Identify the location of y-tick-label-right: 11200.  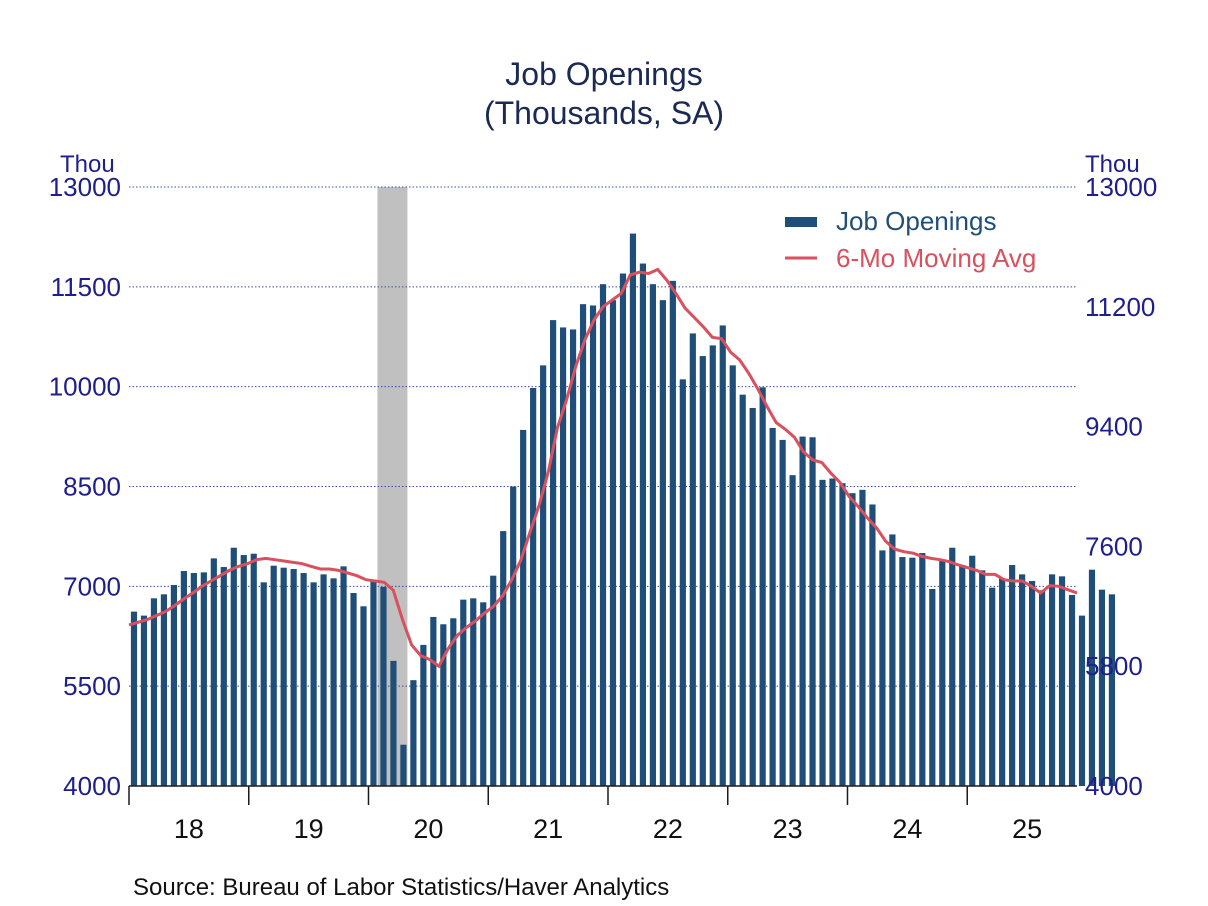
(1120, 307).